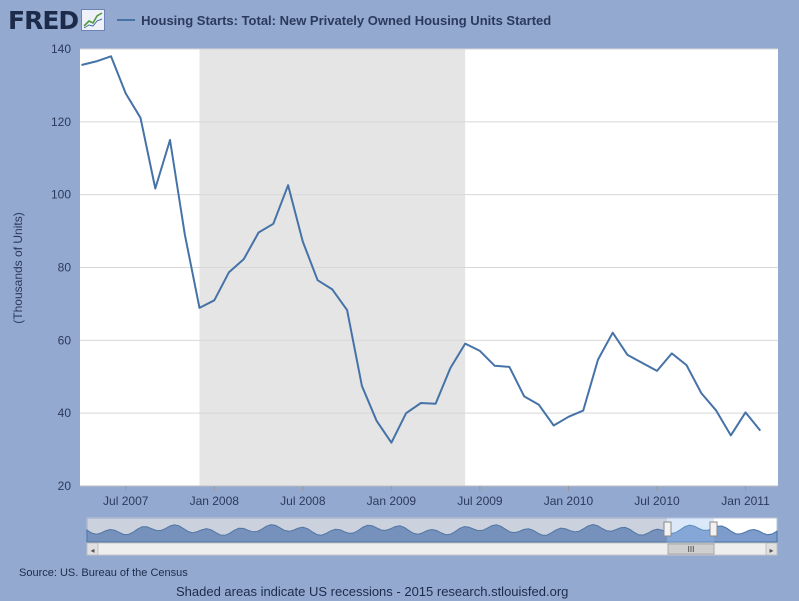 The height and width of the screenshot is (601, 799). Describe the element at coordinates (61, 195) in the screenshot. I see `y-tick-label: 100` at that location.